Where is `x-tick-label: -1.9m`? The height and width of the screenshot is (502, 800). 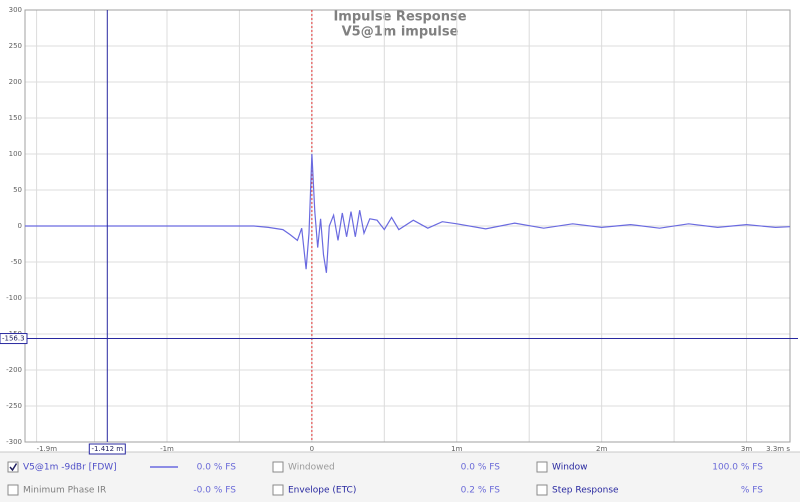 x-tick-label: -1.9m is located at coordinates (47, 449).